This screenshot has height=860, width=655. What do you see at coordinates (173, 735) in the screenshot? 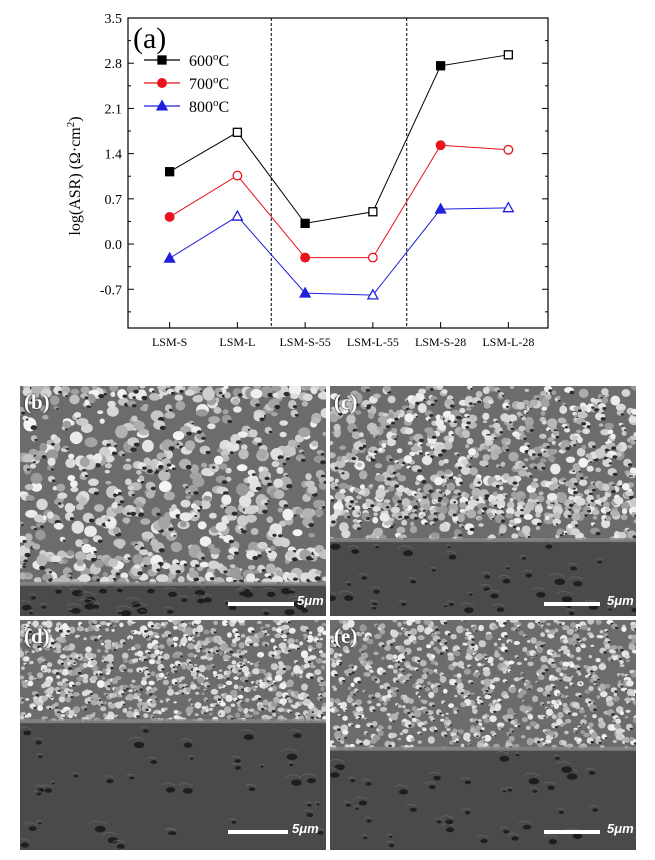
I see `sem-texture` at bounding box center [173, 735].